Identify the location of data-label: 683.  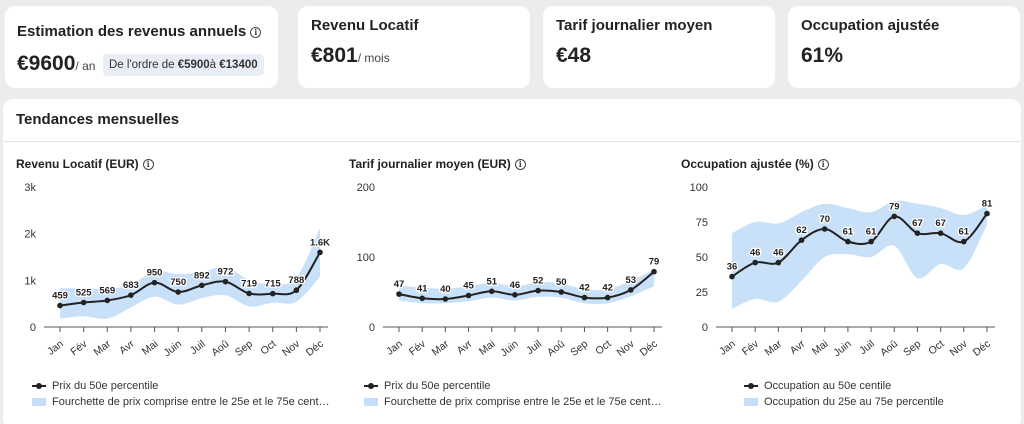
(131, 285).